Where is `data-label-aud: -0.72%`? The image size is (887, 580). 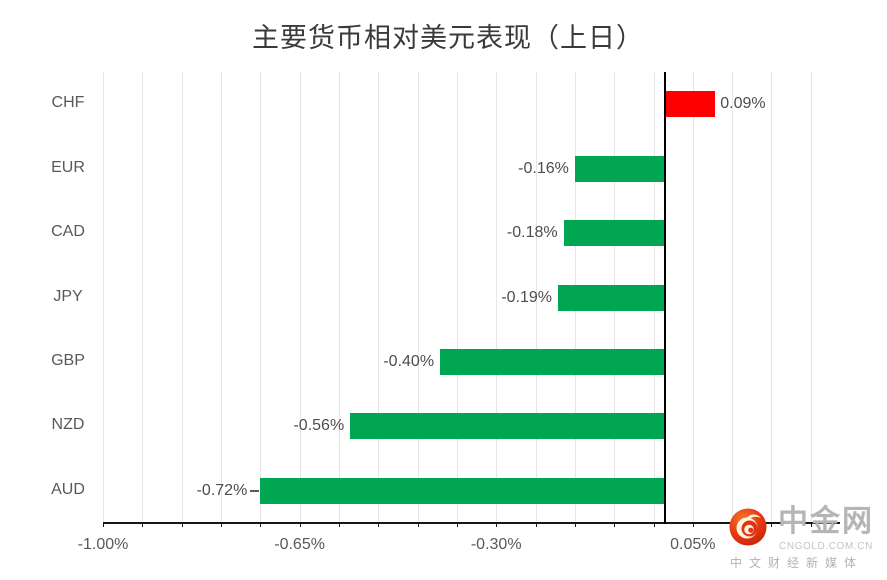 data-label-aud: -0.72% is located at coordinates (222, 490).